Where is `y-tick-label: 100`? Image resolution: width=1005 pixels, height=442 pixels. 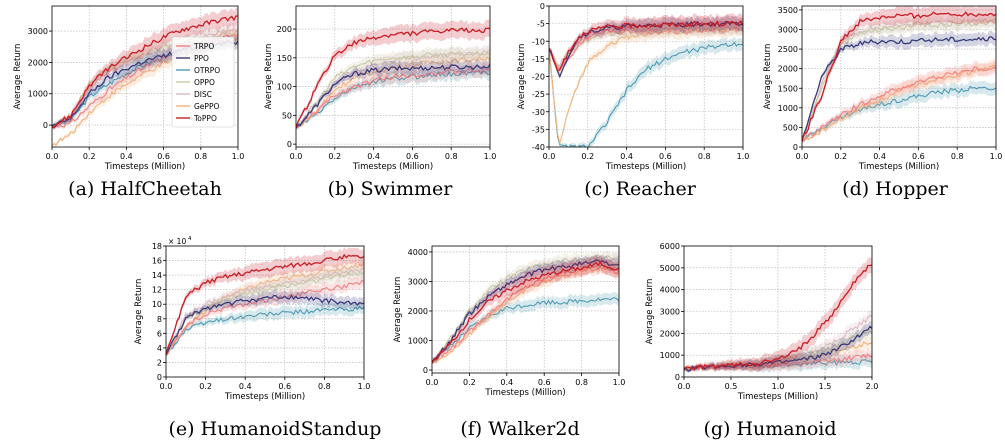 y-tick-label: 100 is located at coordinates (284, 87).